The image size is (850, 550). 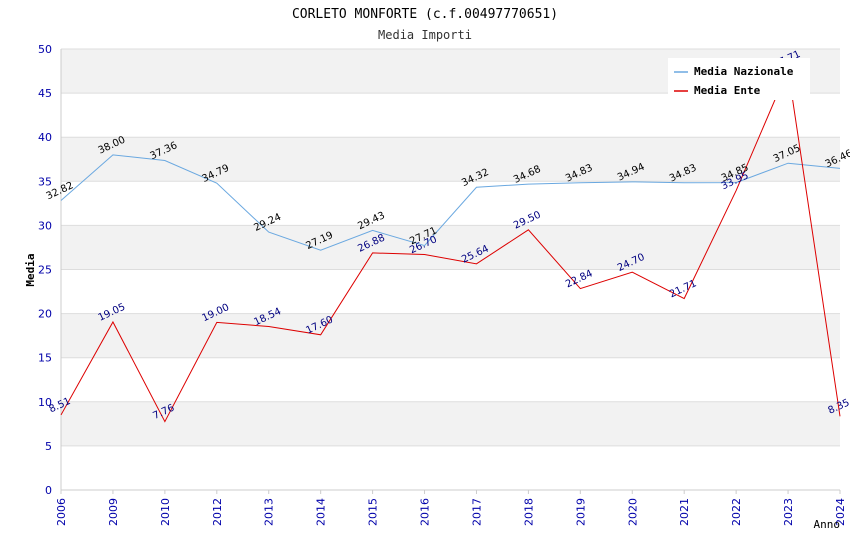 I want to click on chart-subtitle: Media Importi, so click(x=425, y=35).